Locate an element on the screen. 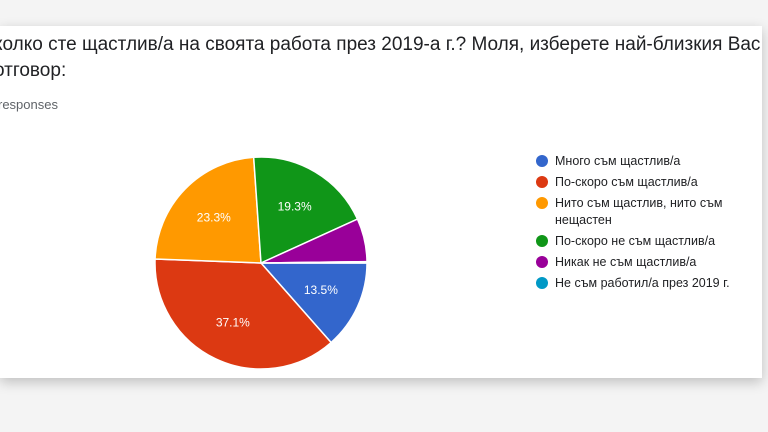 The image size is (768, 432). legend-label-3: По-скоро не съм щастлив/а is located at coordinates (635, 241).